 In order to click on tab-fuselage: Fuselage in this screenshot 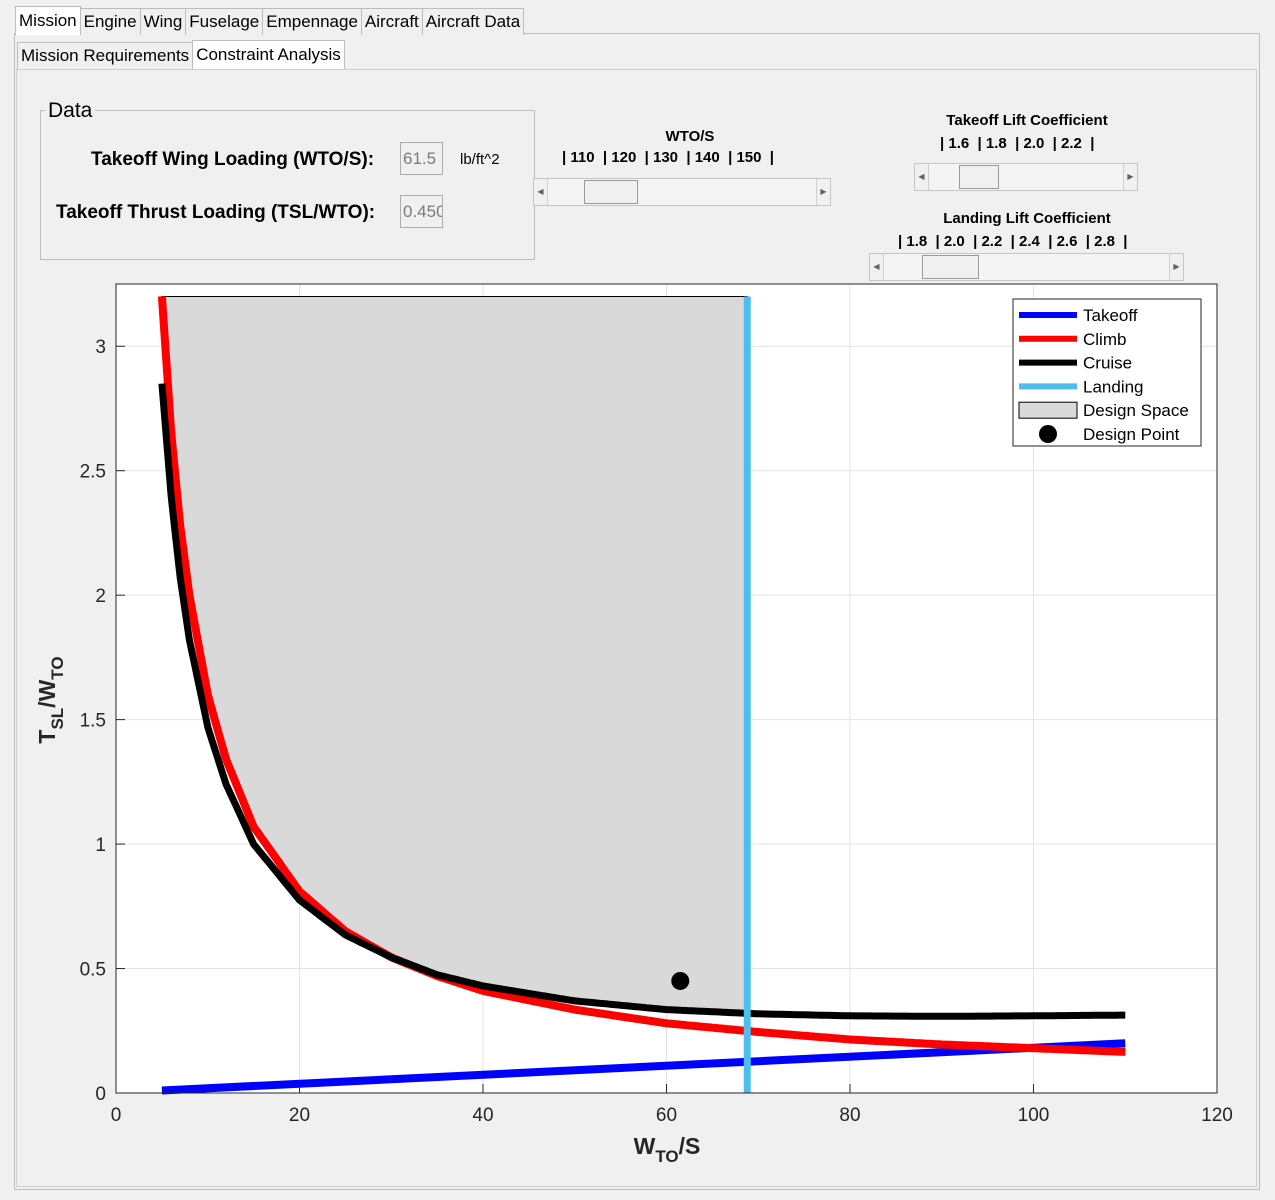, I will do `click(224, 21)`.